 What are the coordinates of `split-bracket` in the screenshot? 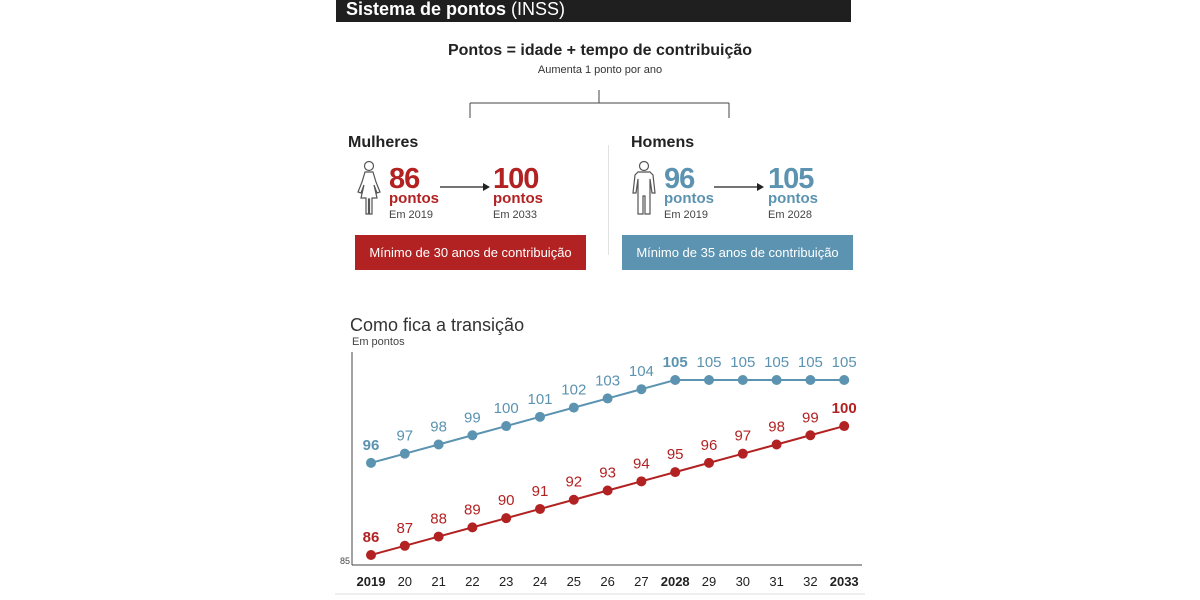 It's located at (599, 104).